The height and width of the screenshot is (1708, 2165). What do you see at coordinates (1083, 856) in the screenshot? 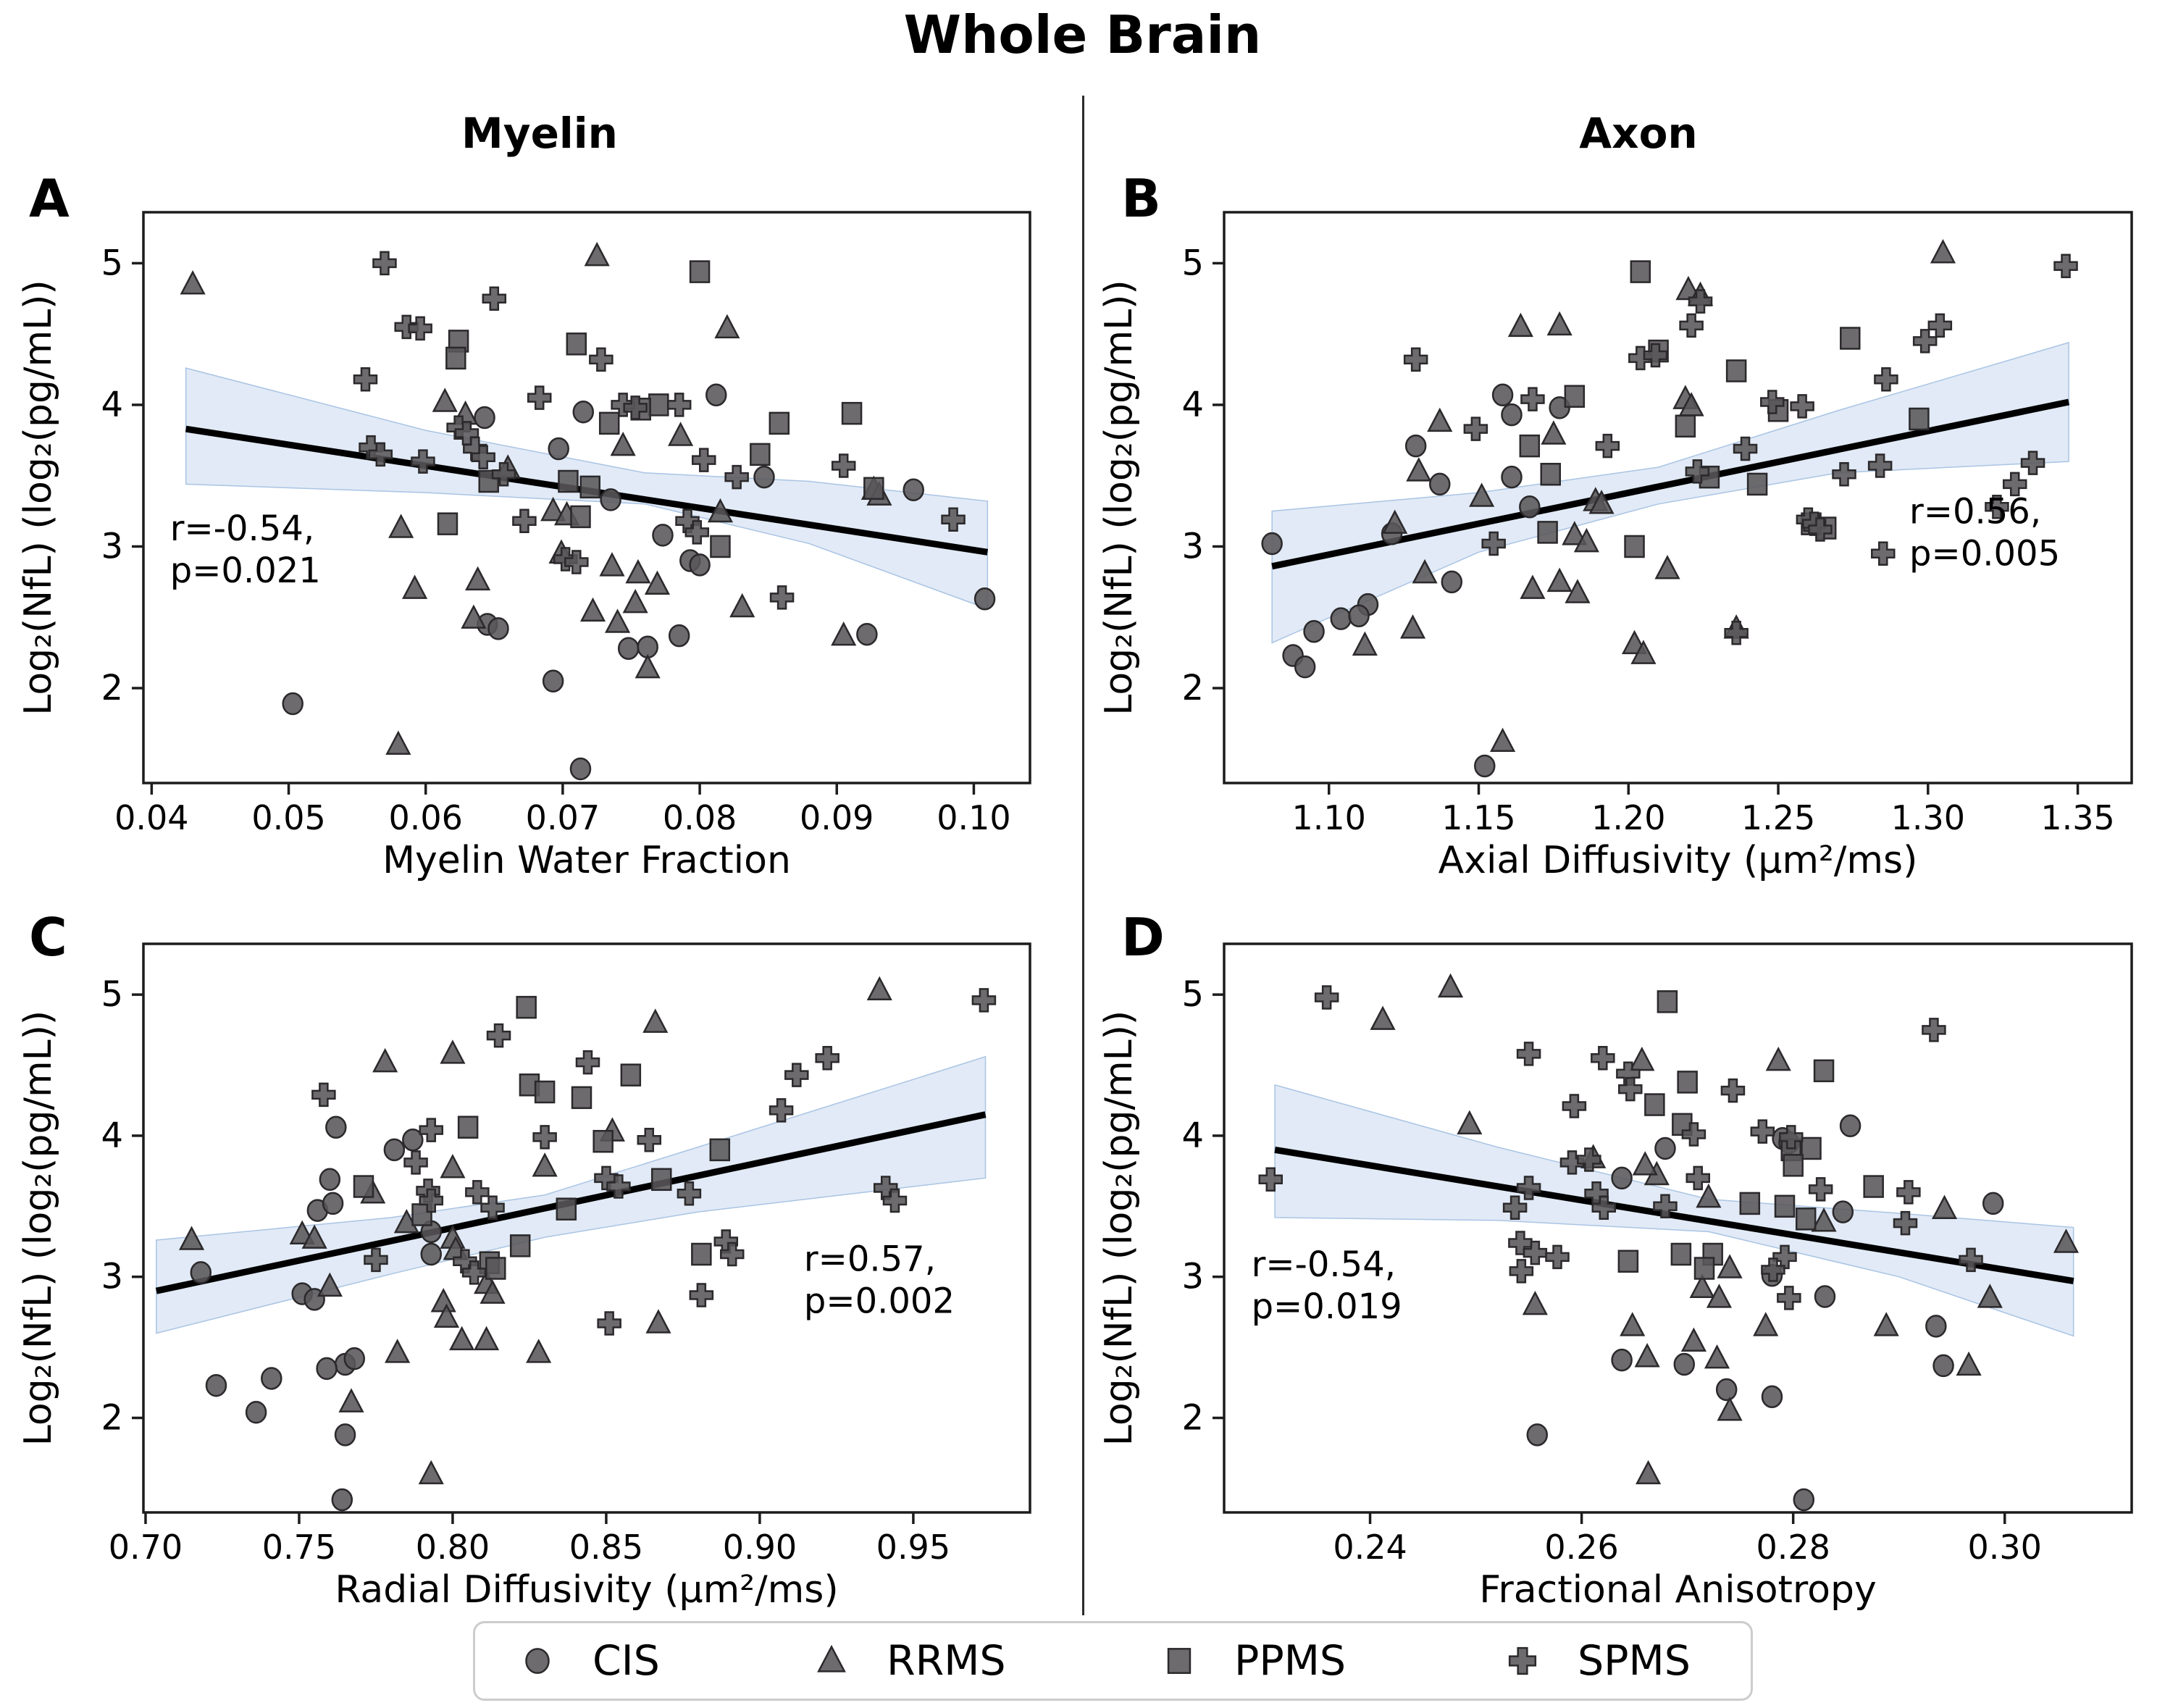
I see `column-divider-line` at bounding box center [1083, 856].